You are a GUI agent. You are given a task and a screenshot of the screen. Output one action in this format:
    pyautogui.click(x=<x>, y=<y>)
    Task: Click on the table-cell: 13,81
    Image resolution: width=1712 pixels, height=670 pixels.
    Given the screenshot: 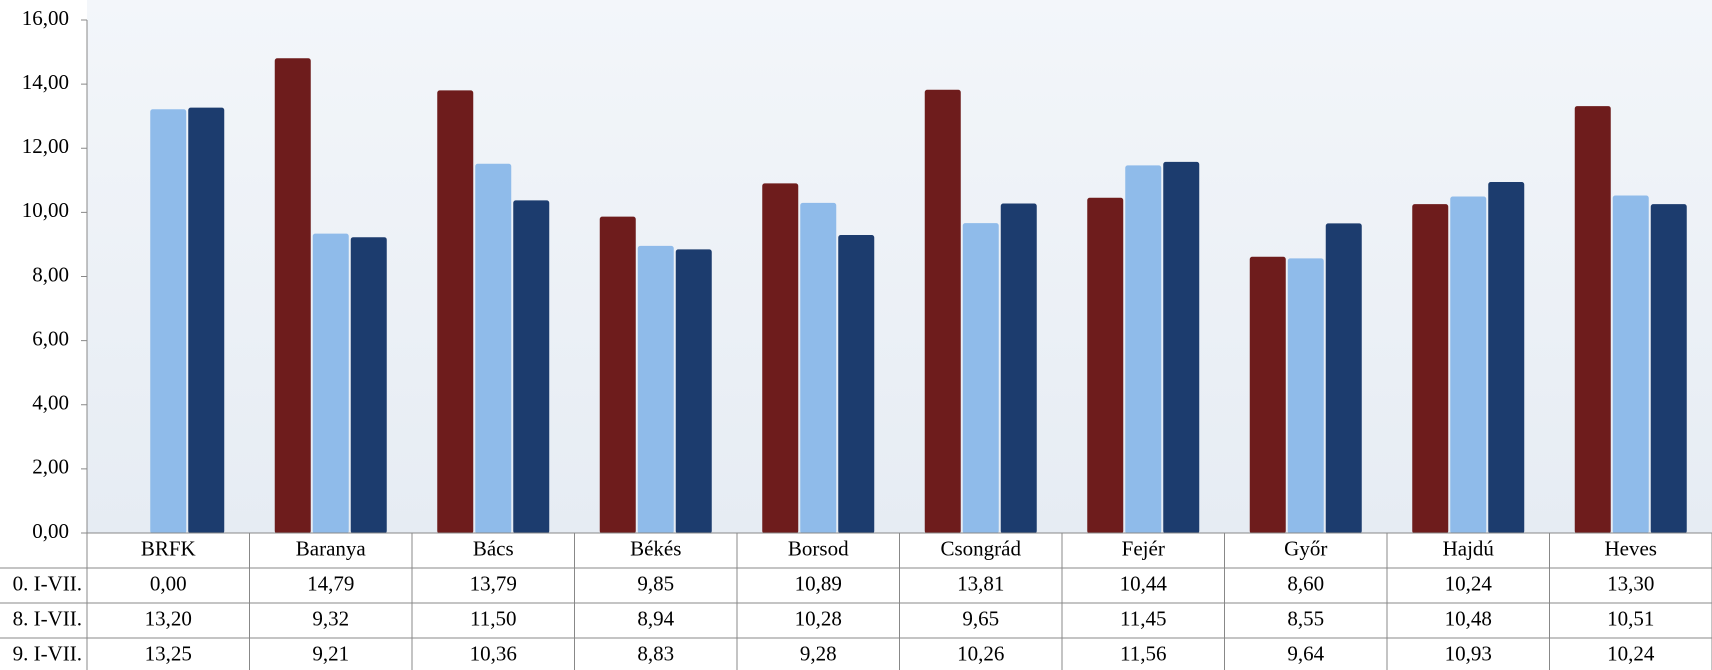 What is the action you would take?
    pyautogui.click(x=980, y=583)
    